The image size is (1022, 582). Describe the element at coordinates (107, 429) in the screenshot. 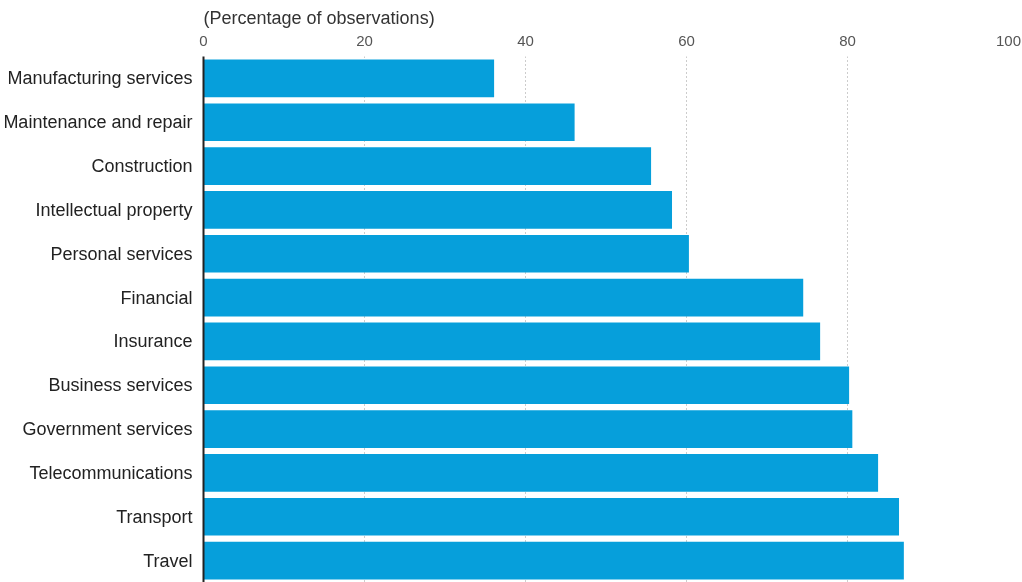

I see `y-tick-label: Government services` at that location.